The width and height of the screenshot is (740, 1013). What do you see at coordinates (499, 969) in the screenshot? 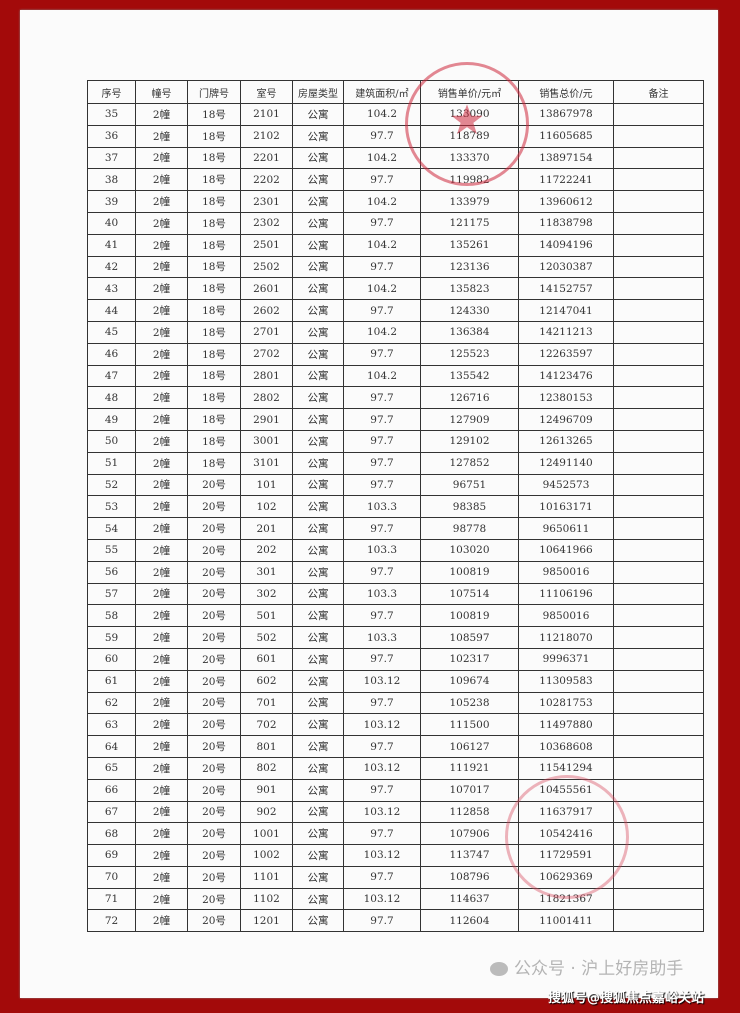
I see `wechat-icon` at bounding box center [499, 969].